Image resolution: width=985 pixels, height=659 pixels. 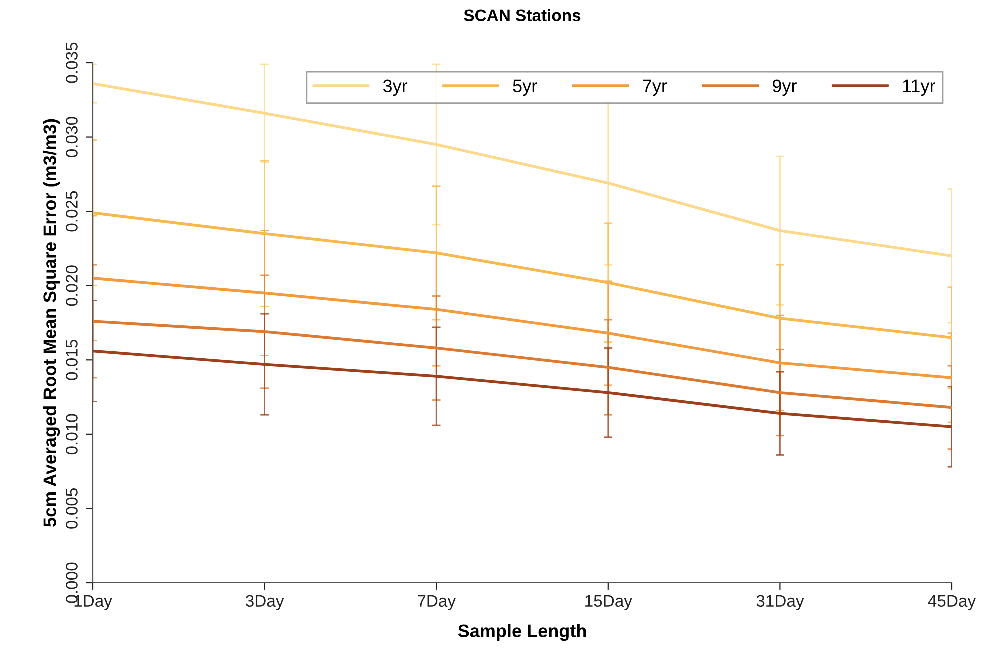 What do you see at coordinates (785, 88) in the screenshot?
I see `legend-label: 9yr` at bounding box center [785, 88].